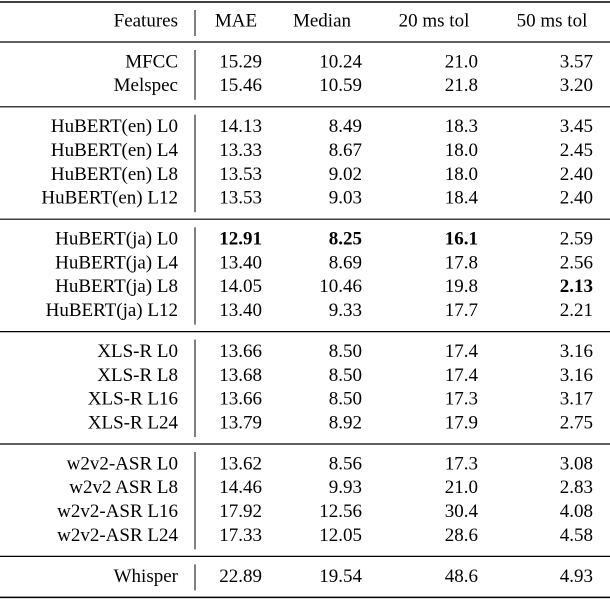 Image resolution: width=610 pixels, height=602 pixels. I want to click on header-cell: Median, so click(322, 20).